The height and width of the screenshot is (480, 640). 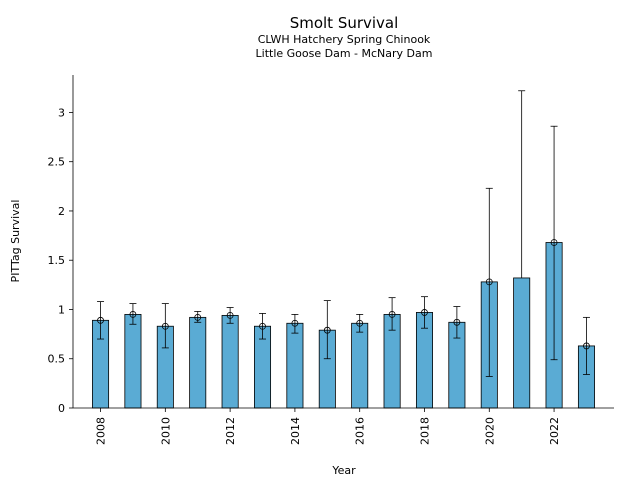 What do you see at coordinates (100, 320) in the screenshot?
I see `point-marker-2008` at bounding box center [100, 320].